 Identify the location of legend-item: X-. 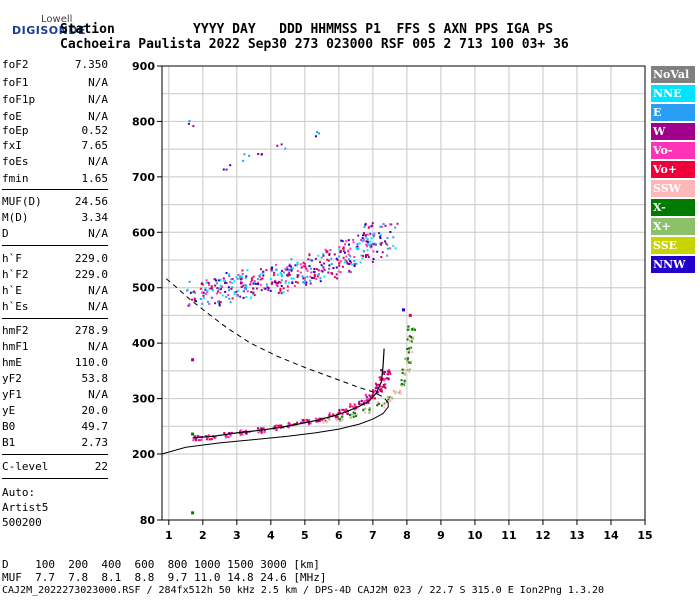
(673, 207).